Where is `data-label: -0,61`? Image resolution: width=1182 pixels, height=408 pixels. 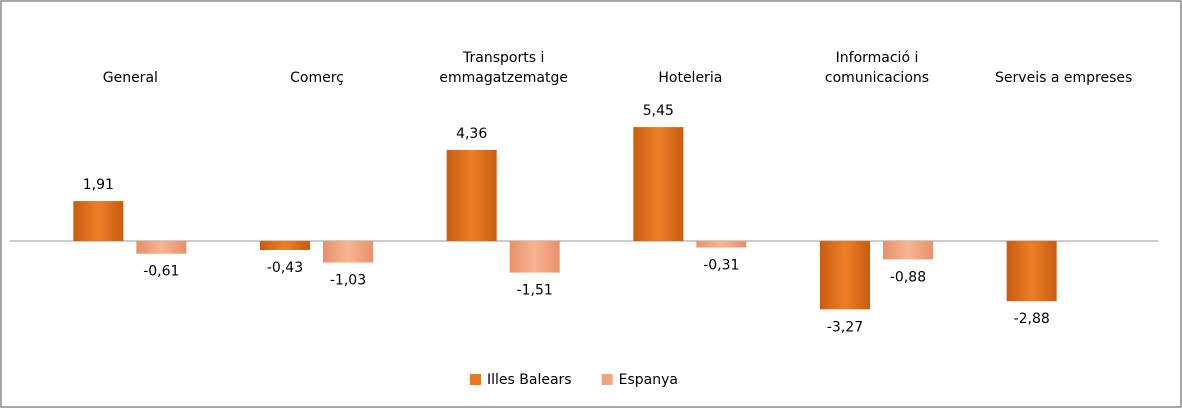 data-label: -0,61 is located at coordinates (161, 272).